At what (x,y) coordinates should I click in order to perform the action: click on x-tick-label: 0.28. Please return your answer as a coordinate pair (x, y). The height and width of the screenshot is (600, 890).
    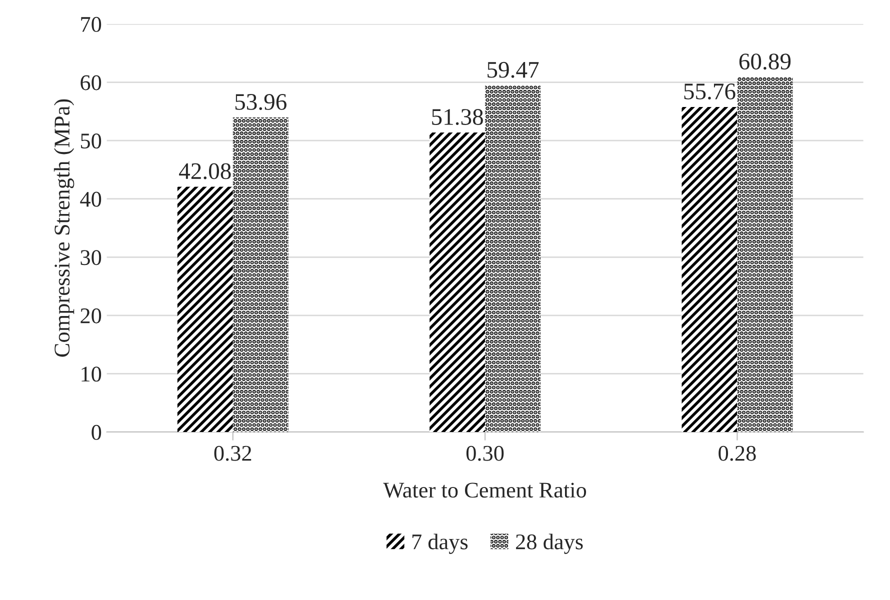
    Looking at the image, I should click on (737, 453).